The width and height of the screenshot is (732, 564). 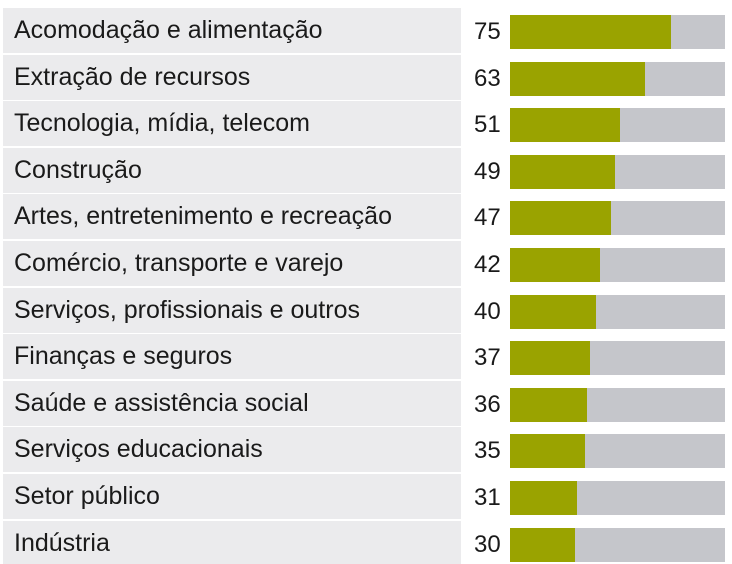 I want to click on category-label-cell: Serviços, profissionais e outros, so click(x=232, y=310).